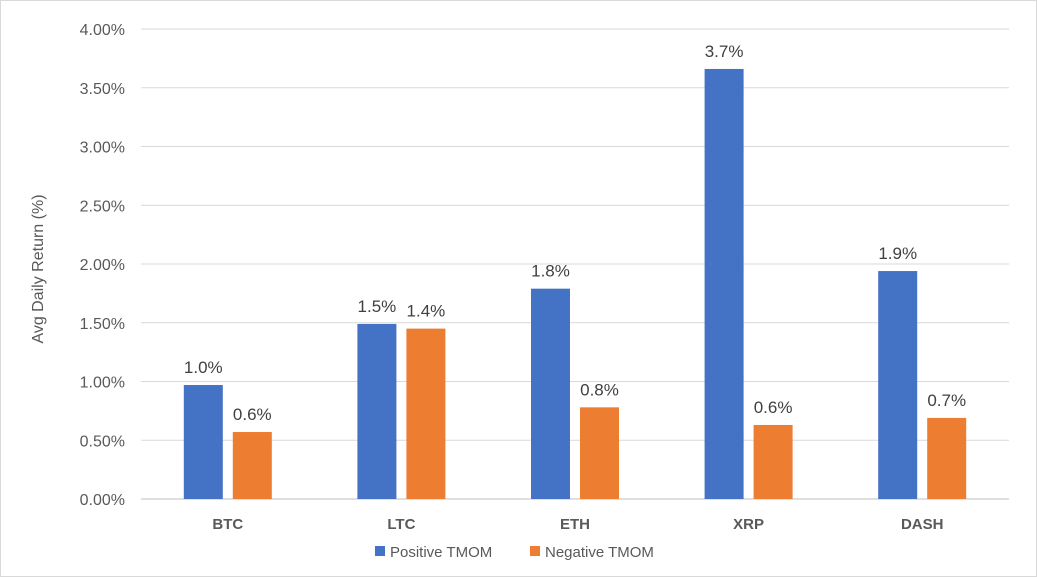 The image size is (1037, 577). What do you see at coordinates (401, 524) in the screenshot?
I see `x-category-label: LTC` at bounding box center [401, 524].